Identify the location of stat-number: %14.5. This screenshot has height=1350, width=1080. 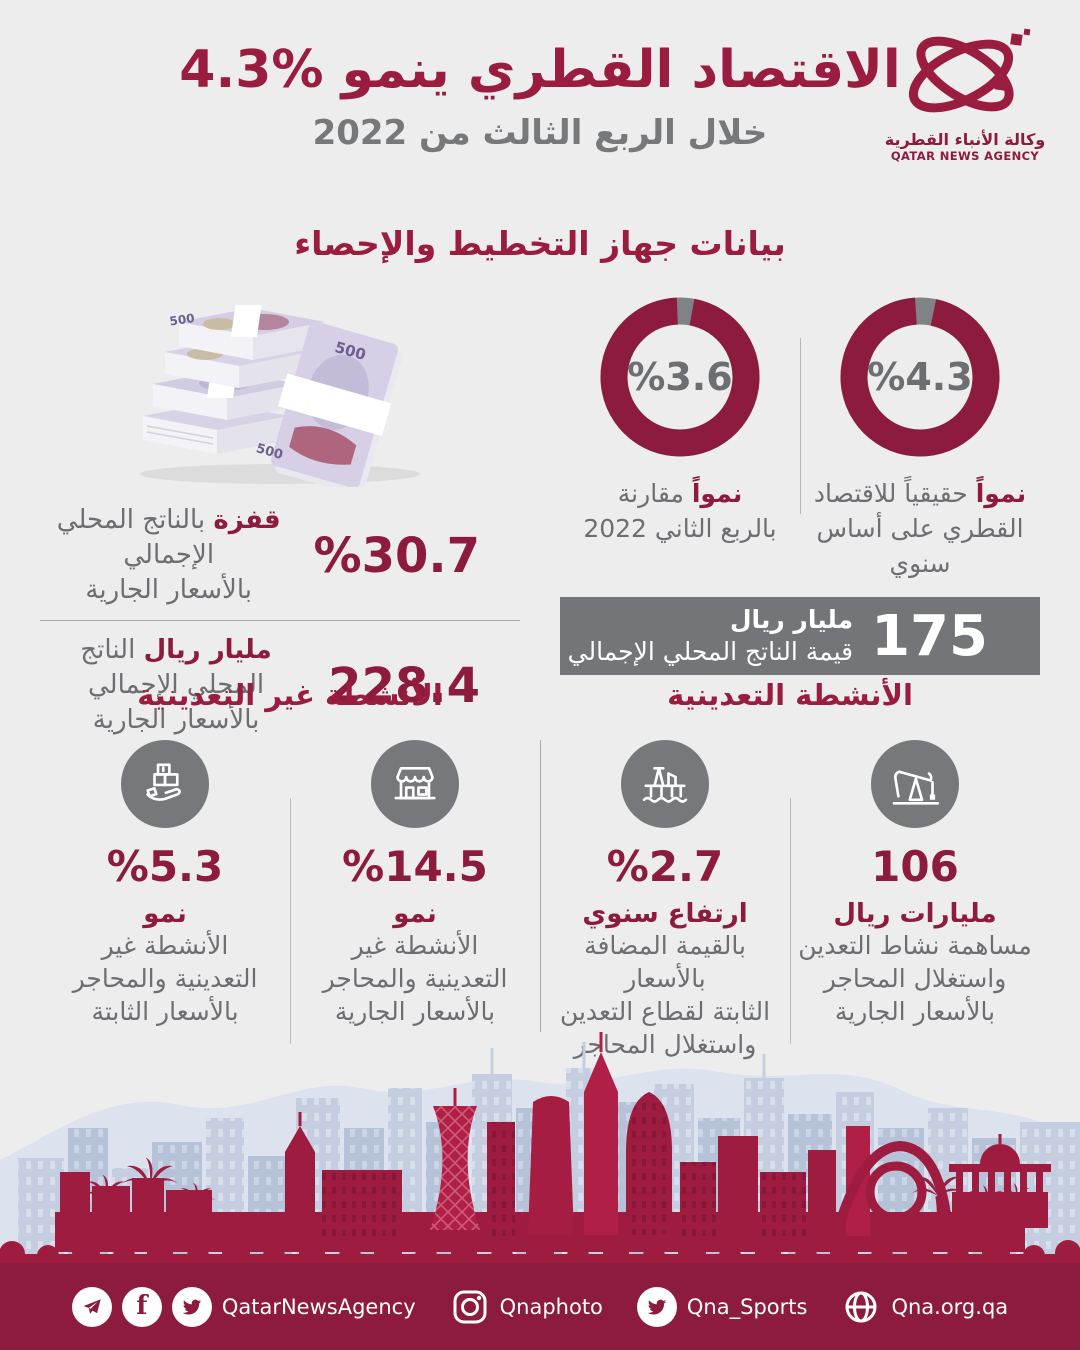
(415, 866).